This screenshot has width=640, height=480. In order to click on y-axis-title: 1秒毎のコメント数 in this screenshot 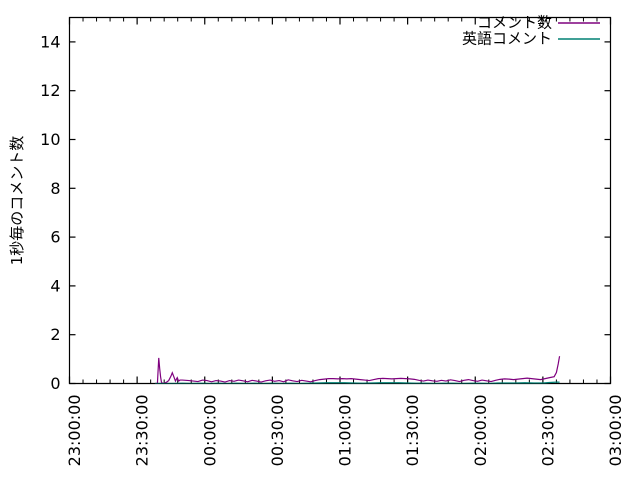, I will do `click(17, 201)`.